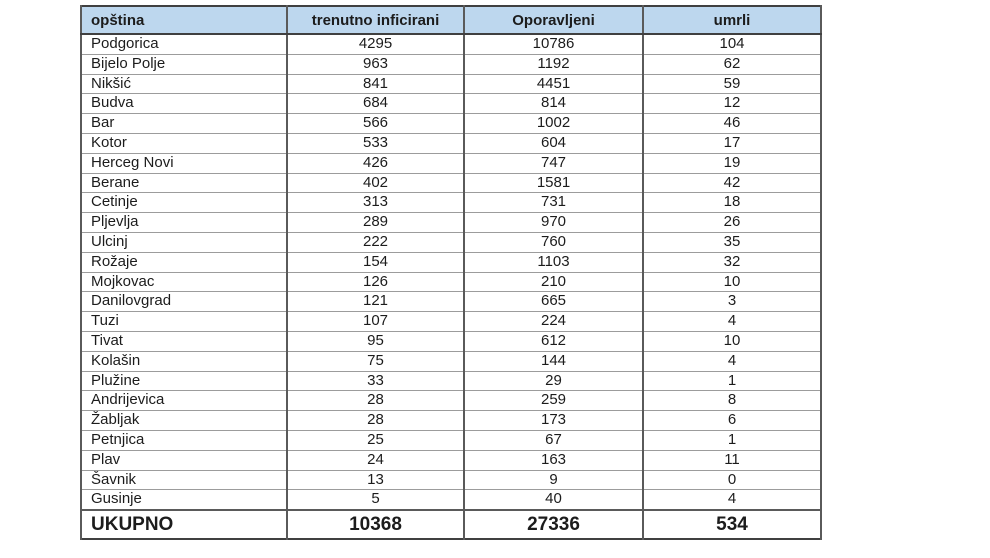 This screenshot has width=990, height=558. I want to click on table-row: Rožaje 154 1103 32, so click(451, 262).